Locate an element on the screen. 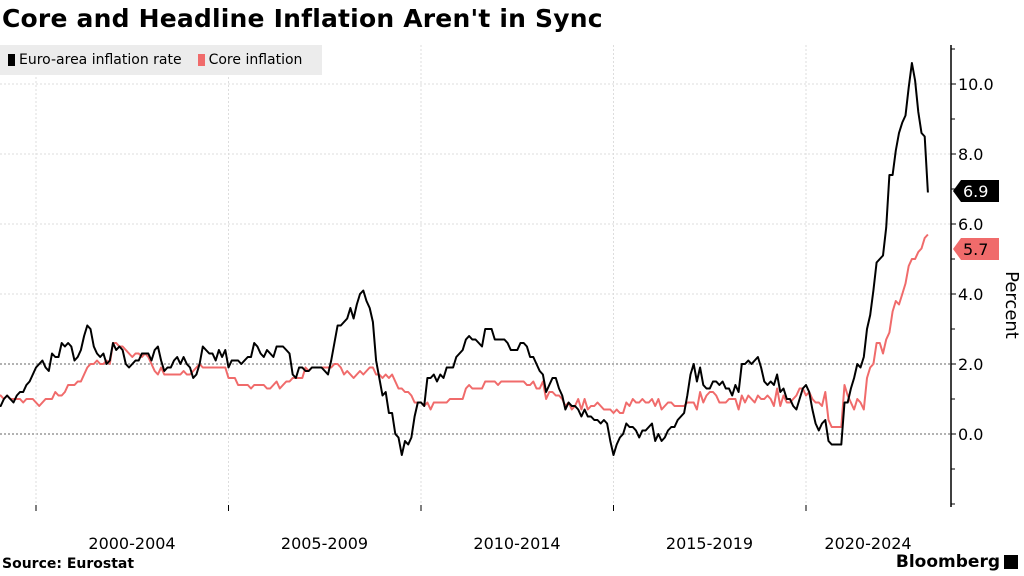 The height and width of the screenshot is (576, 1024). legend-item-core: Core inflation is located at coordinates (250, 60).